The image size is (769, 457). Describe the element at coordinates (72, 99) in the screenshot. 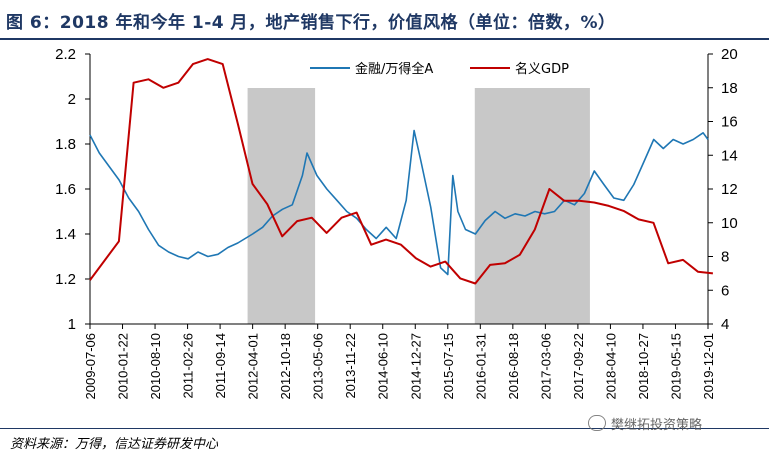

I see `left-tick-label: 2` at that location.